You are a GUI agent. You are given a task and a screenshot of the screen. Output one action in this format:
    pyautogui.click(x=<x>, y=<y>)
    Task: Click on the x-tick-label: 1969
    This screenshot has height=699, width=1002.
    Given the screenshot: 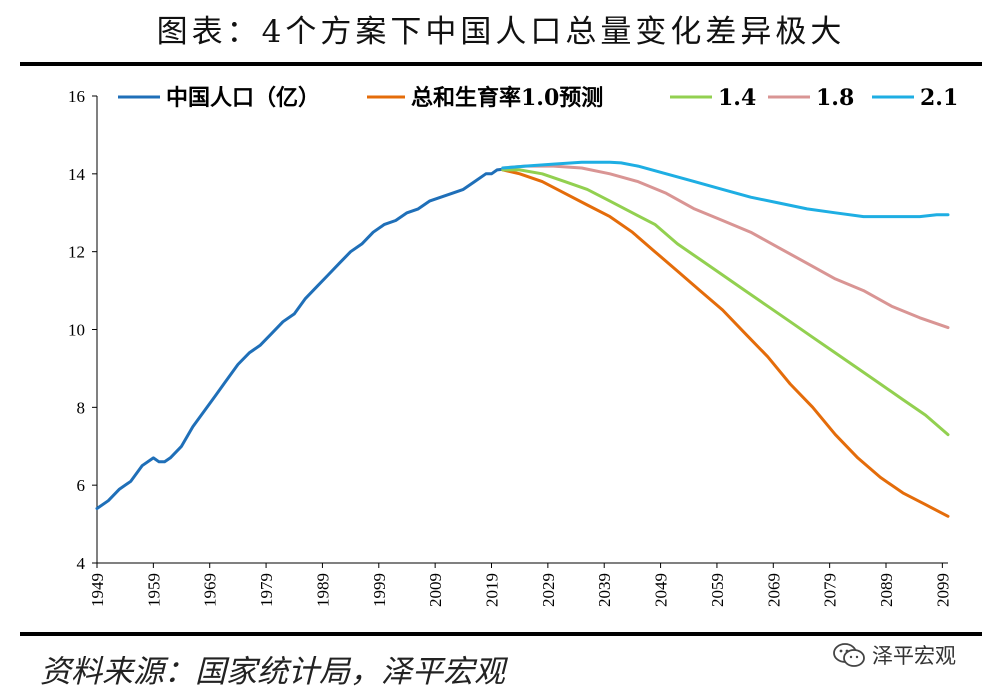 What is the action you would take?
    pyautogui.click(x=210, y=590)
    